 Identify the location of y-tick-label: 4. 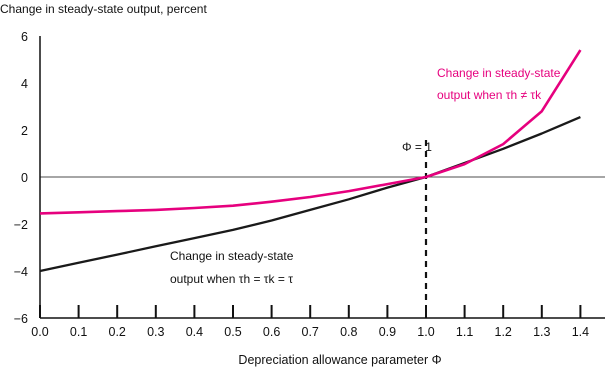
(24, 84).